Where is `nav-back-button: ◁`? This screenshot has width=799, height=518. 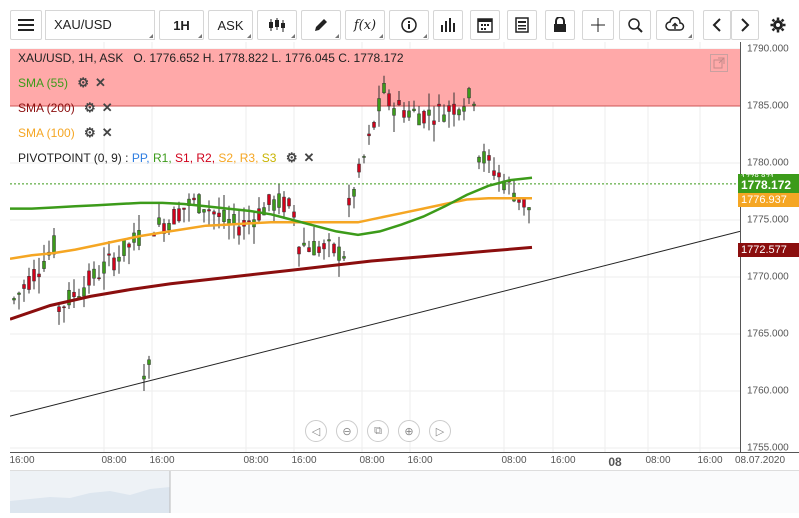 nav-back-button: ◁ is located at coordinates (316, 431).